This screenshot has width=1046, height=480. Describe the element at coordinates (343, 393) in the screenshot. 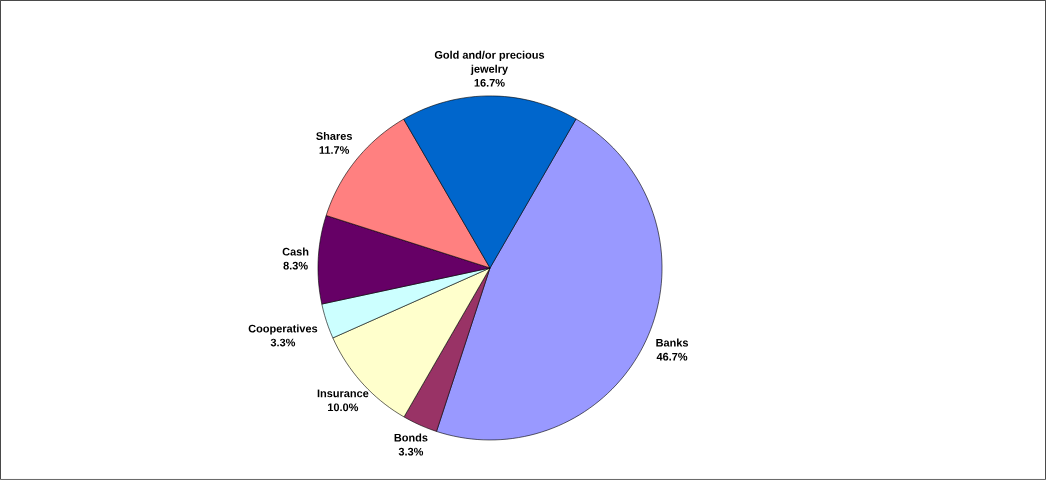

I see `slice-label: Insurance` at that location.